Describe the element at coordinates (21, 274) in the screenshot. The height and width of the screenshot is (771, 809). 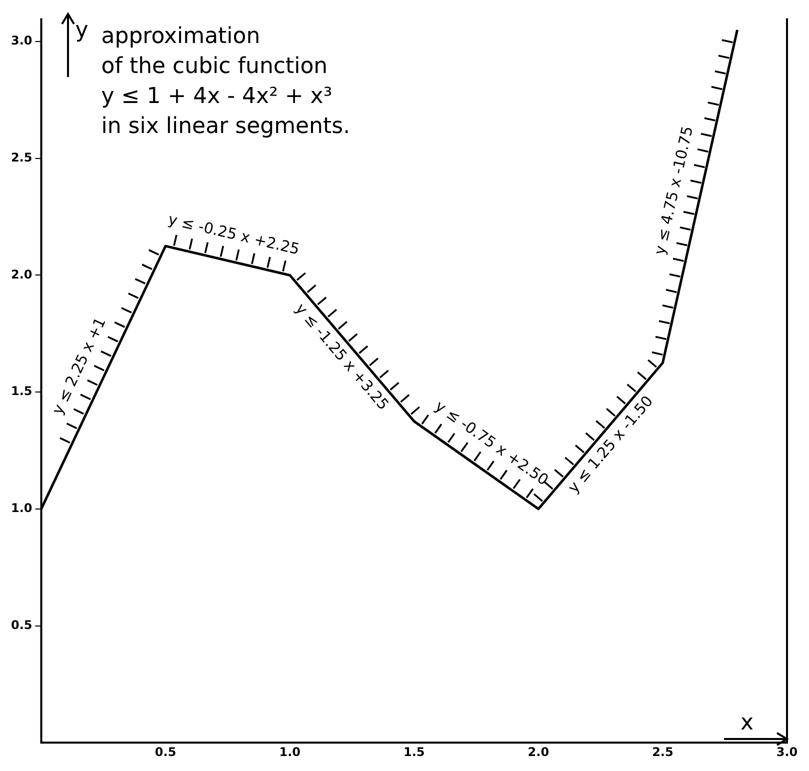
I see `y-tick-label: 2.0` at that location.